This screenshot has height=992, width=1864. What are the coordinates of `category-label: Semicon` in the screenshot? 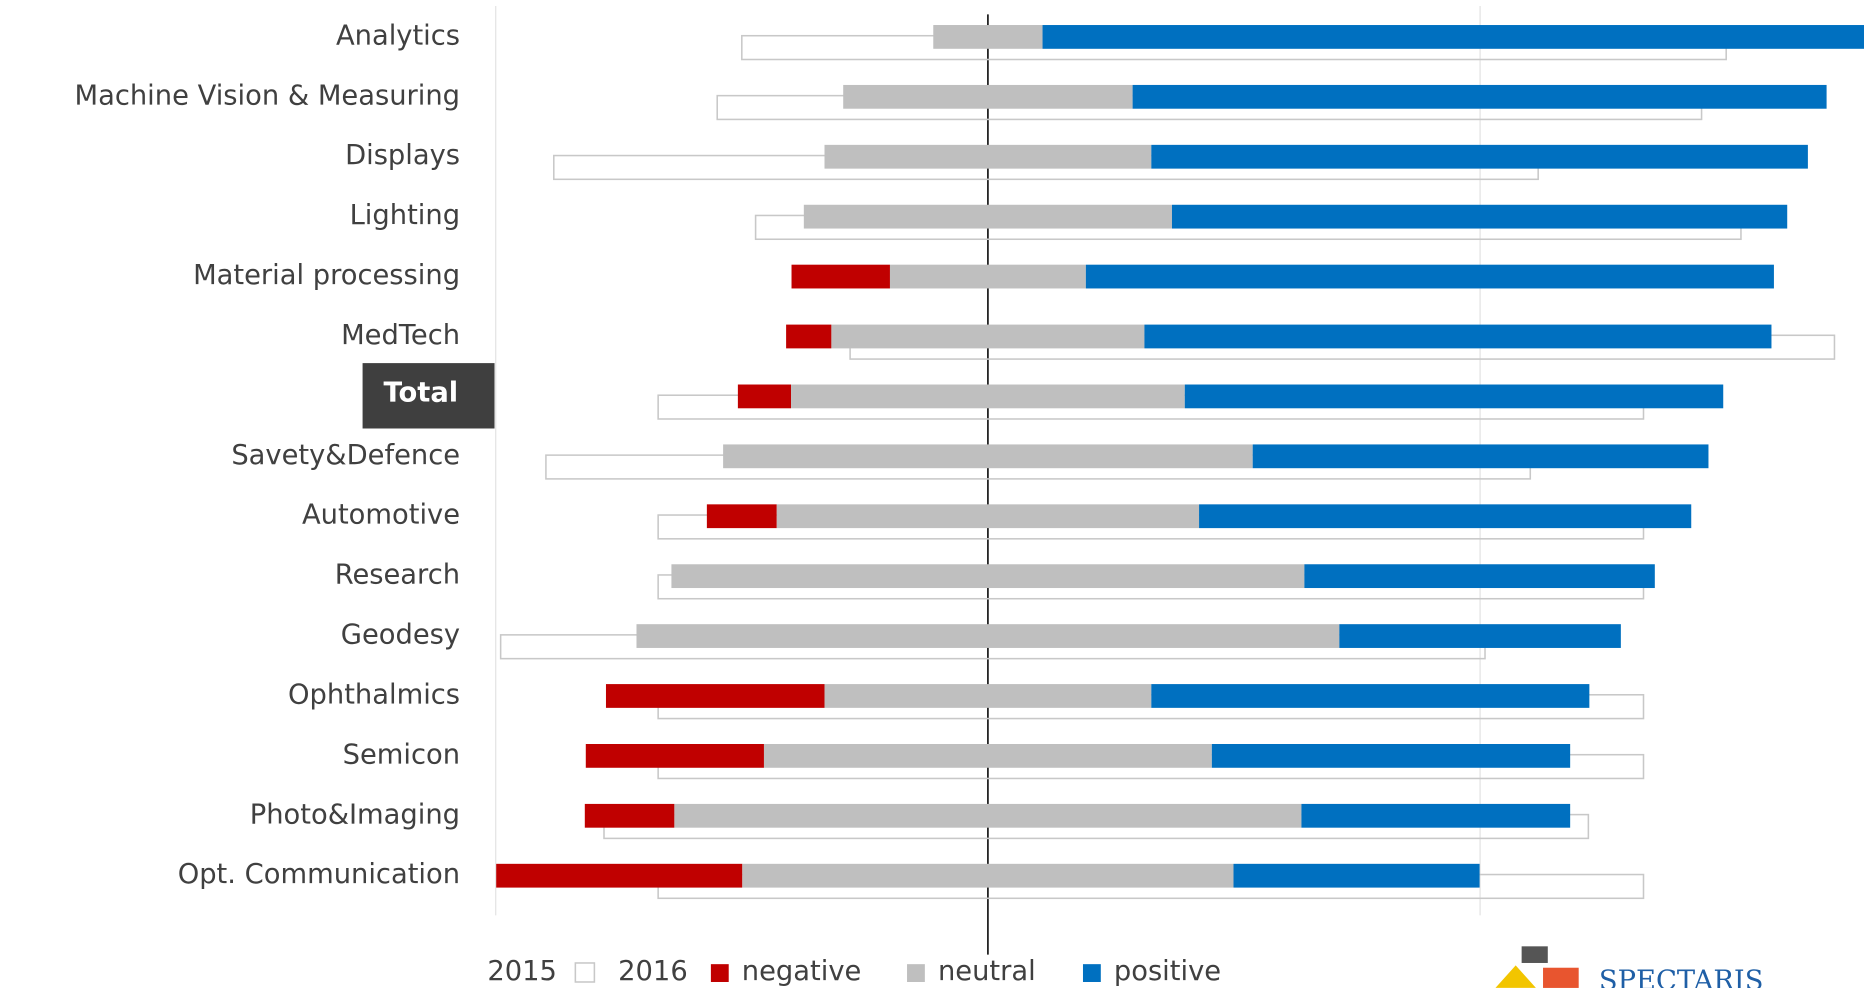 It's located at (401, 754).